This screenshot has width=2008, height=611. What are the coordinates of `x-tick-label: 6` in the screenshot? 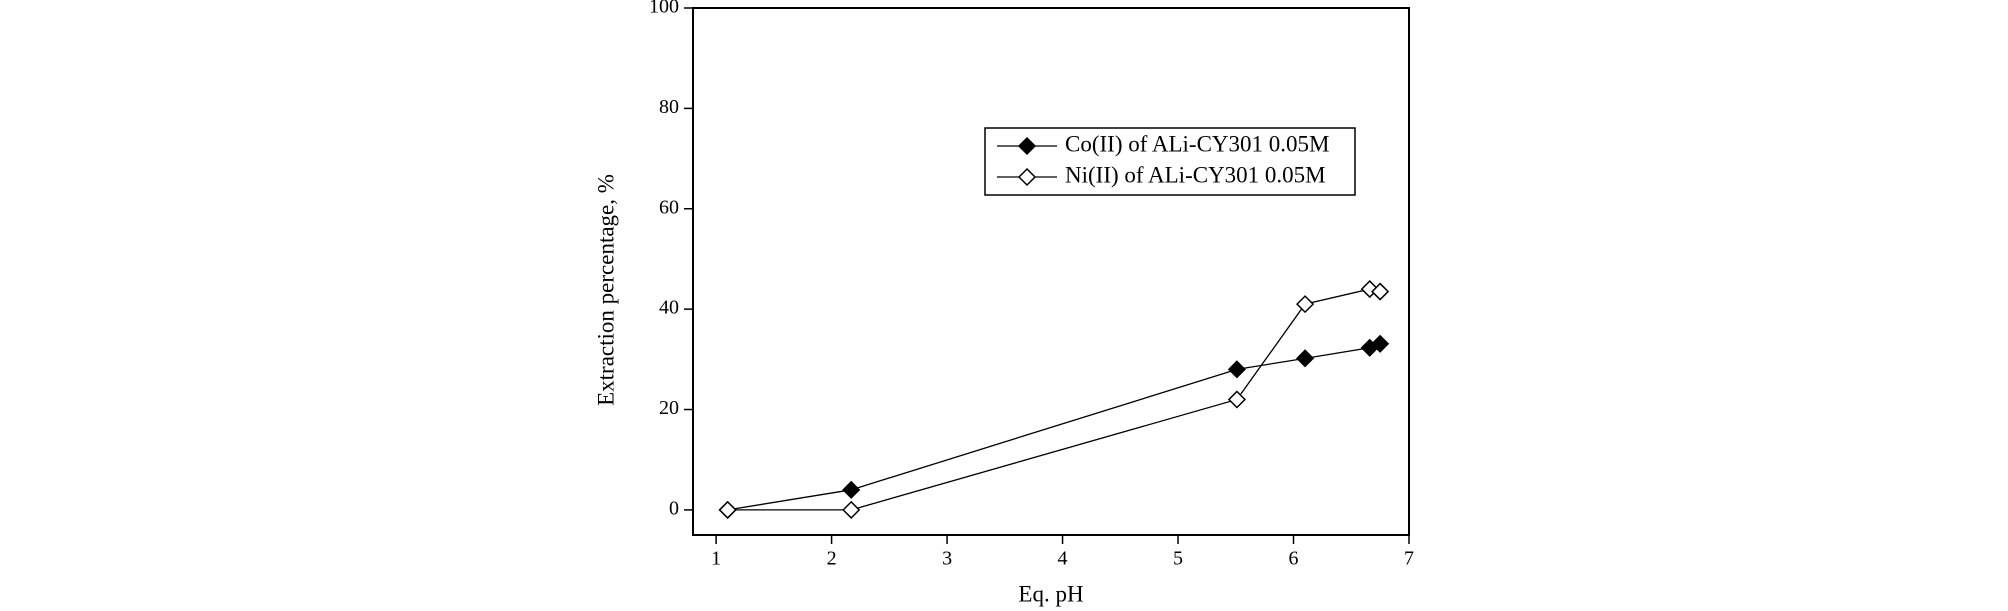 It's located at (1294, 559).